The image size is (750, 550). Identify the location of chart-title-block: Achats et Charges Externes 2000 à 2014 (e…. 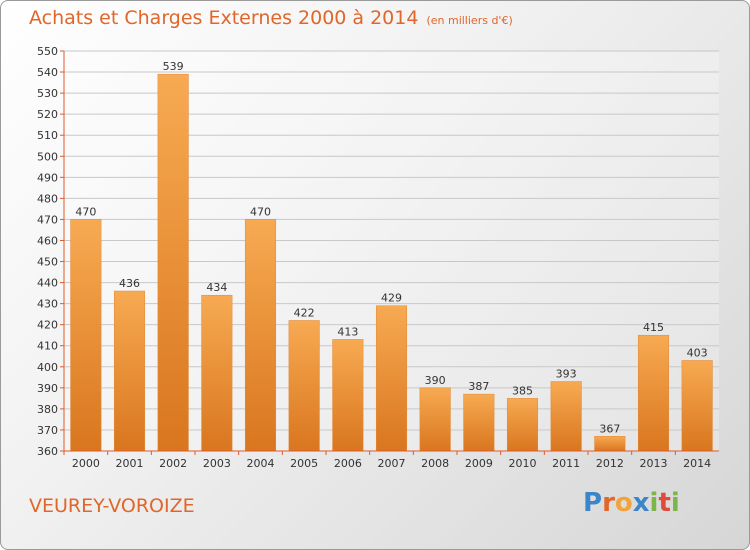
(271, 18).